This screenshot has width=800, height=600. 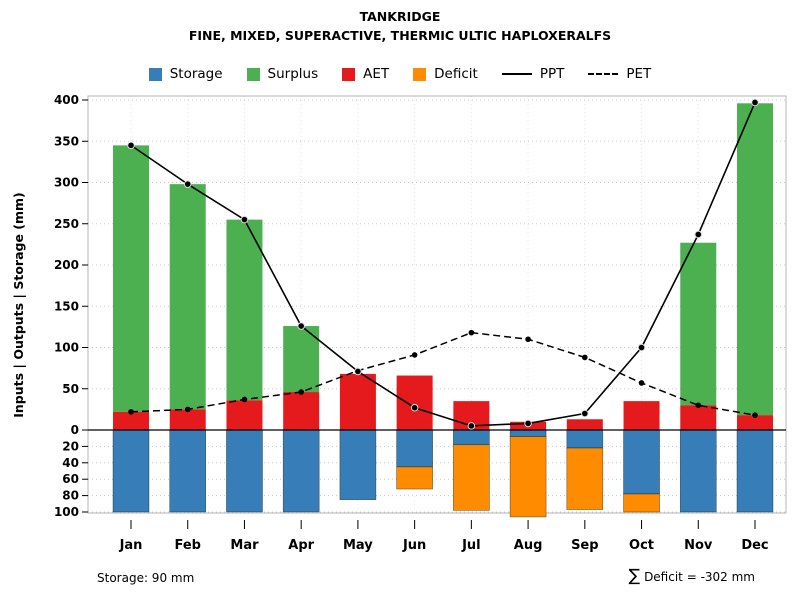 I want to click on month-label: Jul, so click(x=471, y=545).